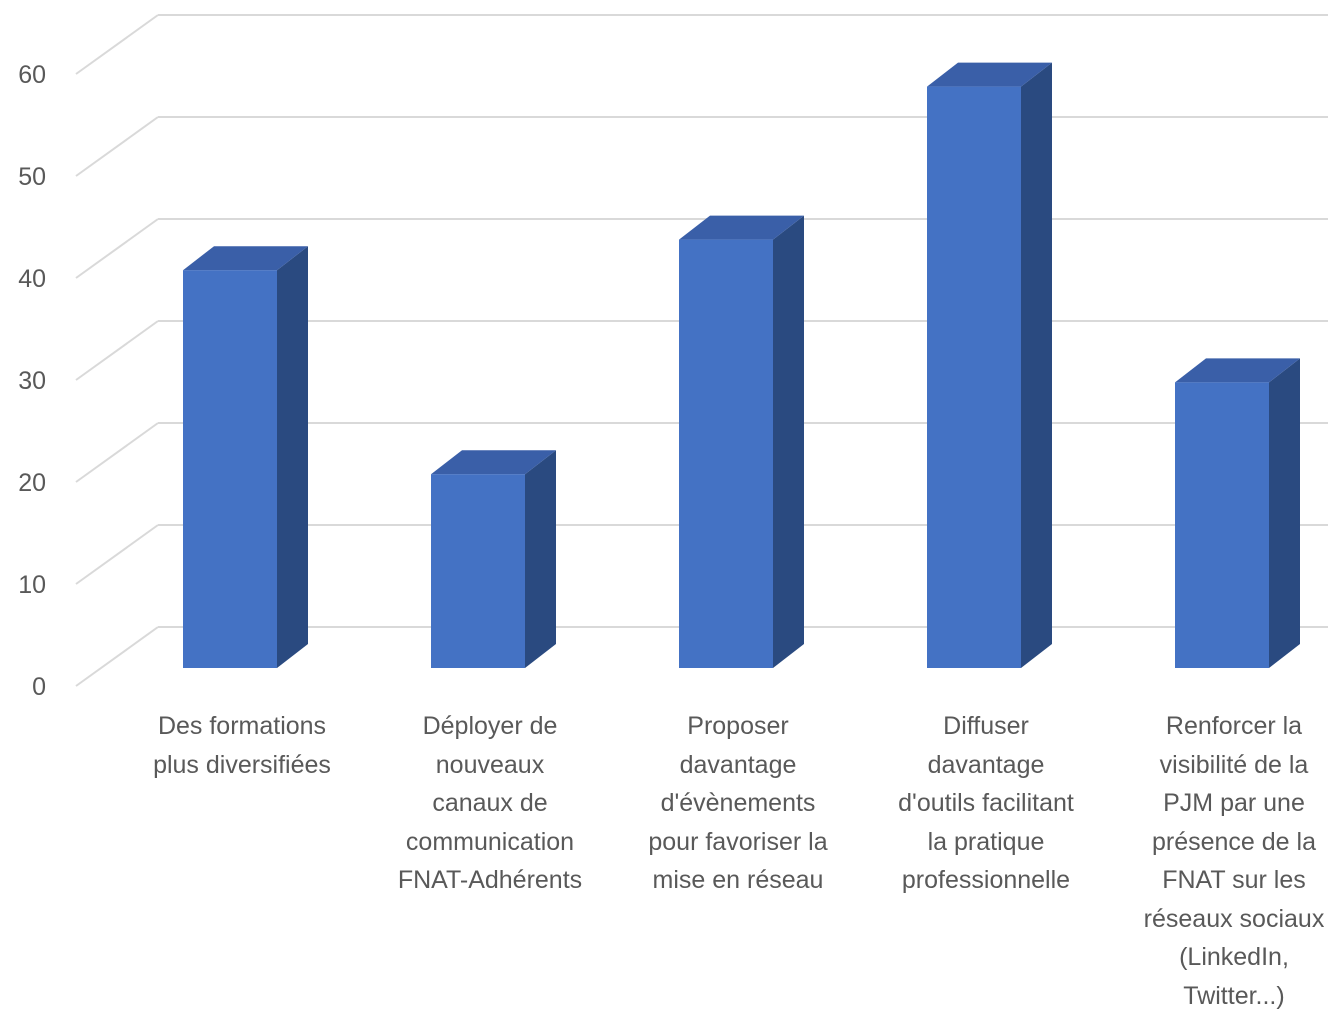 Image resolution: width=1328 pixels, height=1015 pixels. Describe the element at coordinates (39, 687) in the screenshot. I see `y-tick-label: 0` at that location.